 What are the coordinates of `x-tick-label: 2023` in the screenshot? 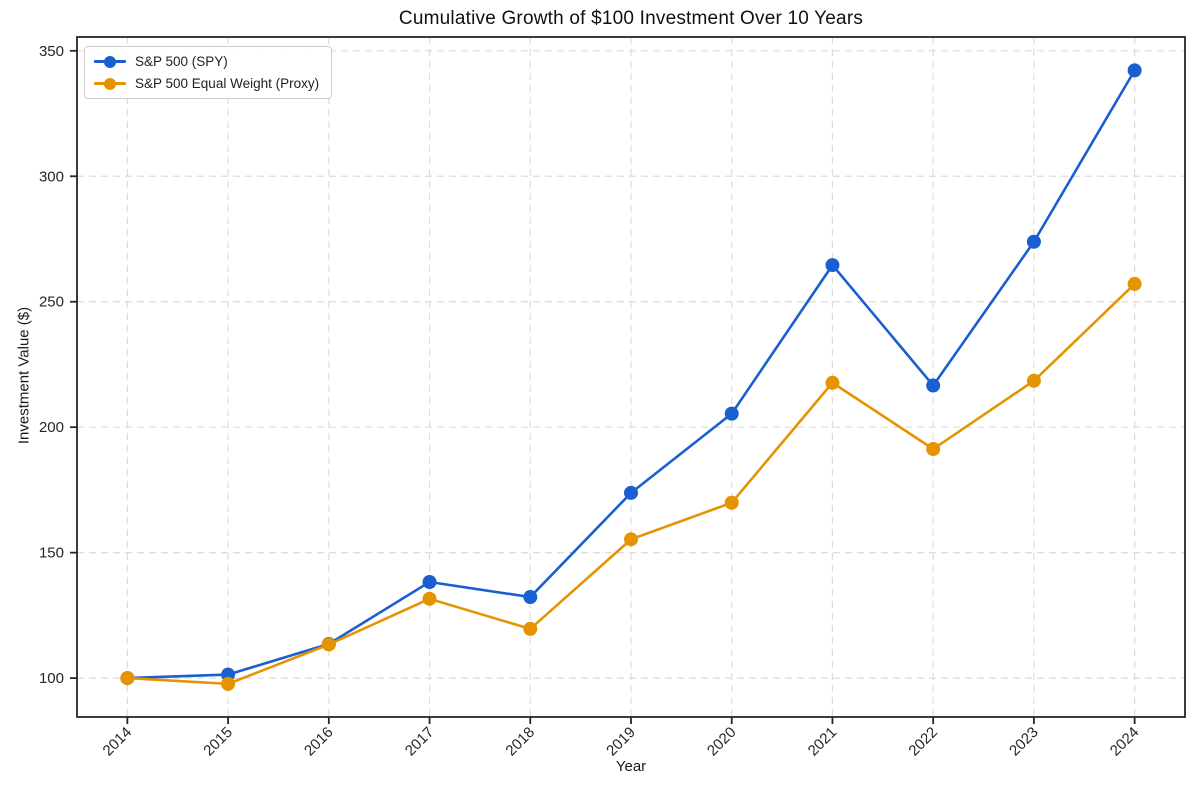 It's located at (1024, 742).